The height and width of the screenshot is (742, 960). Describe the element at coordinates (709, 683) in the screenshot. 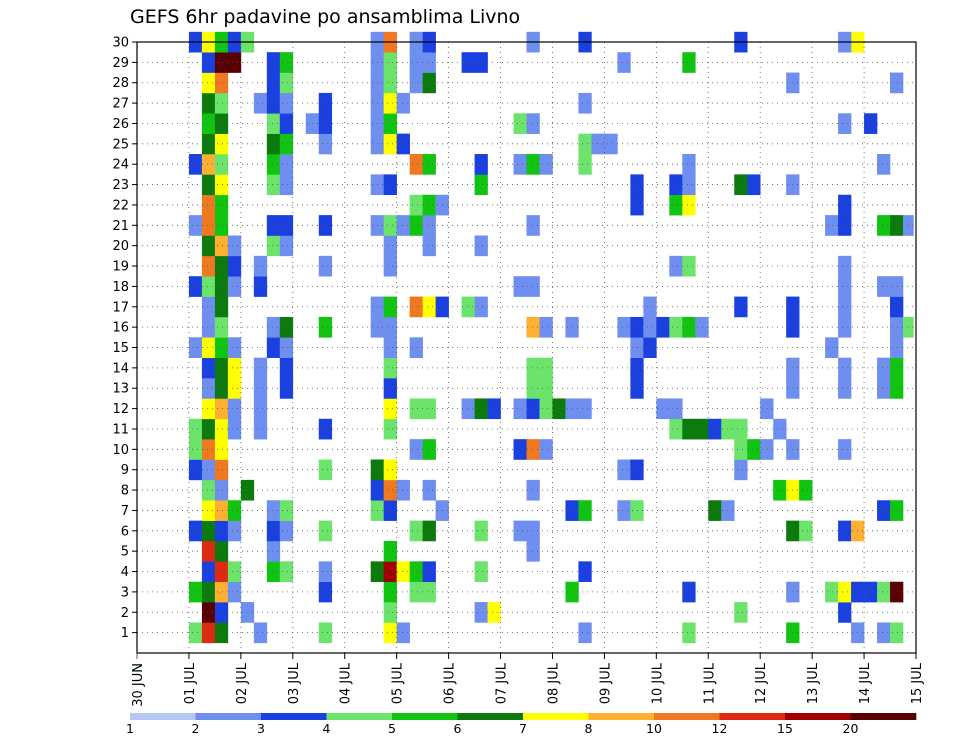

I see `x-tick-label: 11 JUL` at that location.